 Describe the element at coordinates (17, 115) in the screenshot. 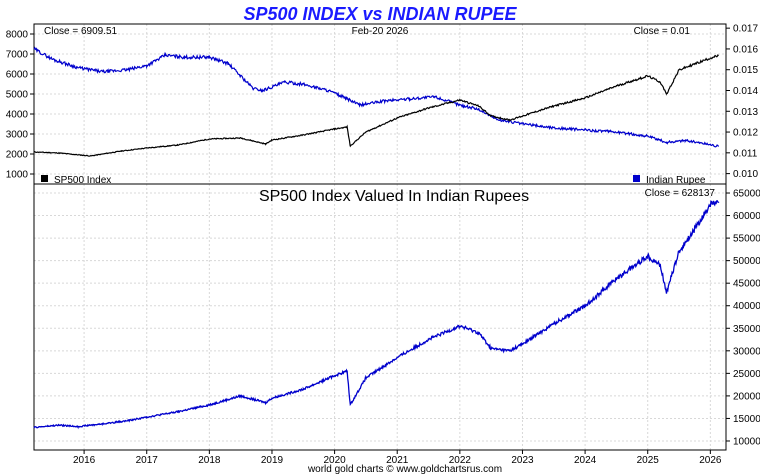

I see `left-tick-label: 4000` at that location.